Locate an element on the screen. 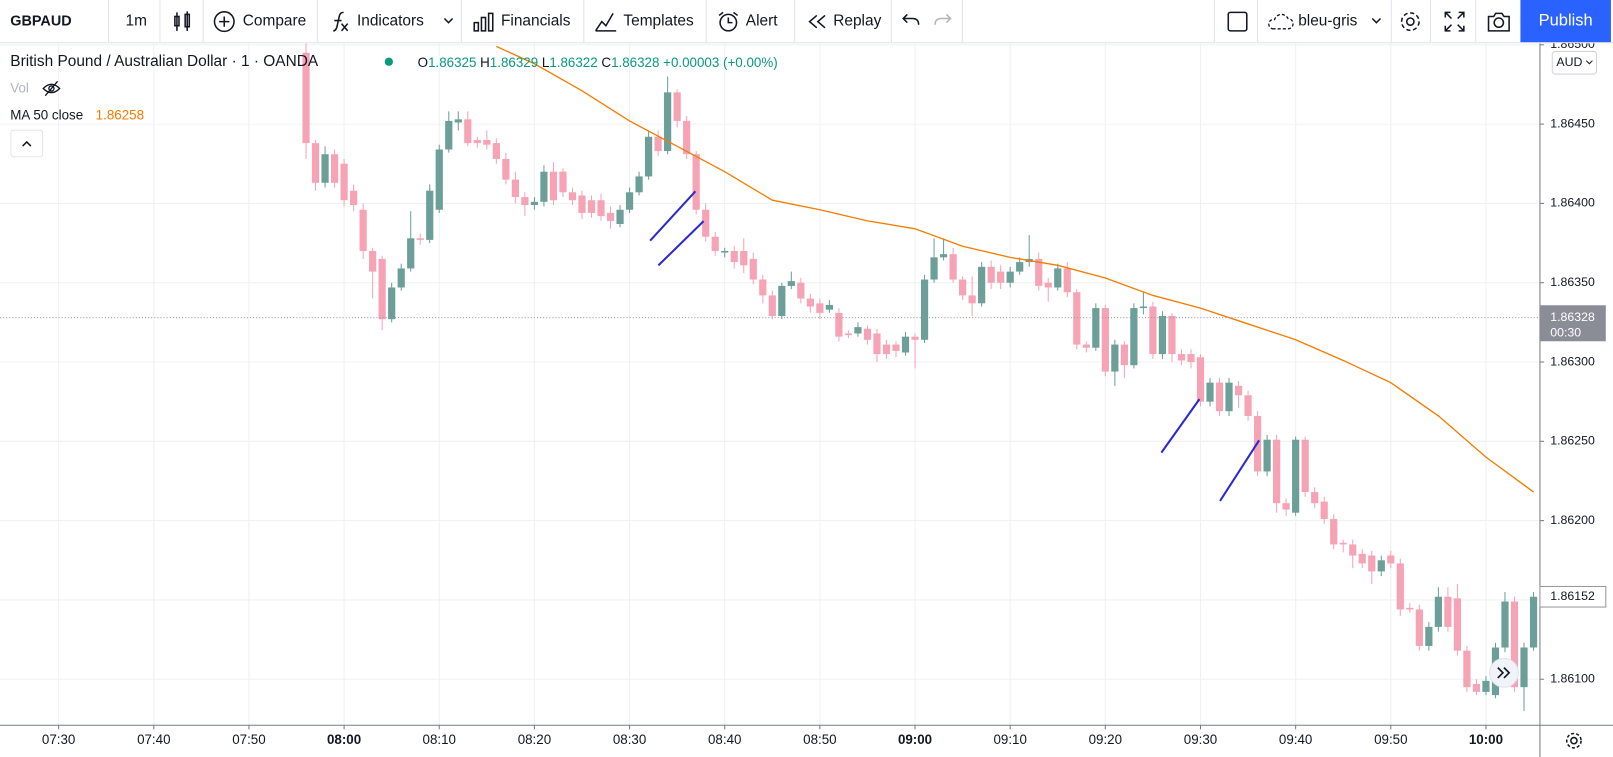 This screenshot has height=757, width=1613. countdown: 00:30 is located at coordinates (1565, 332).